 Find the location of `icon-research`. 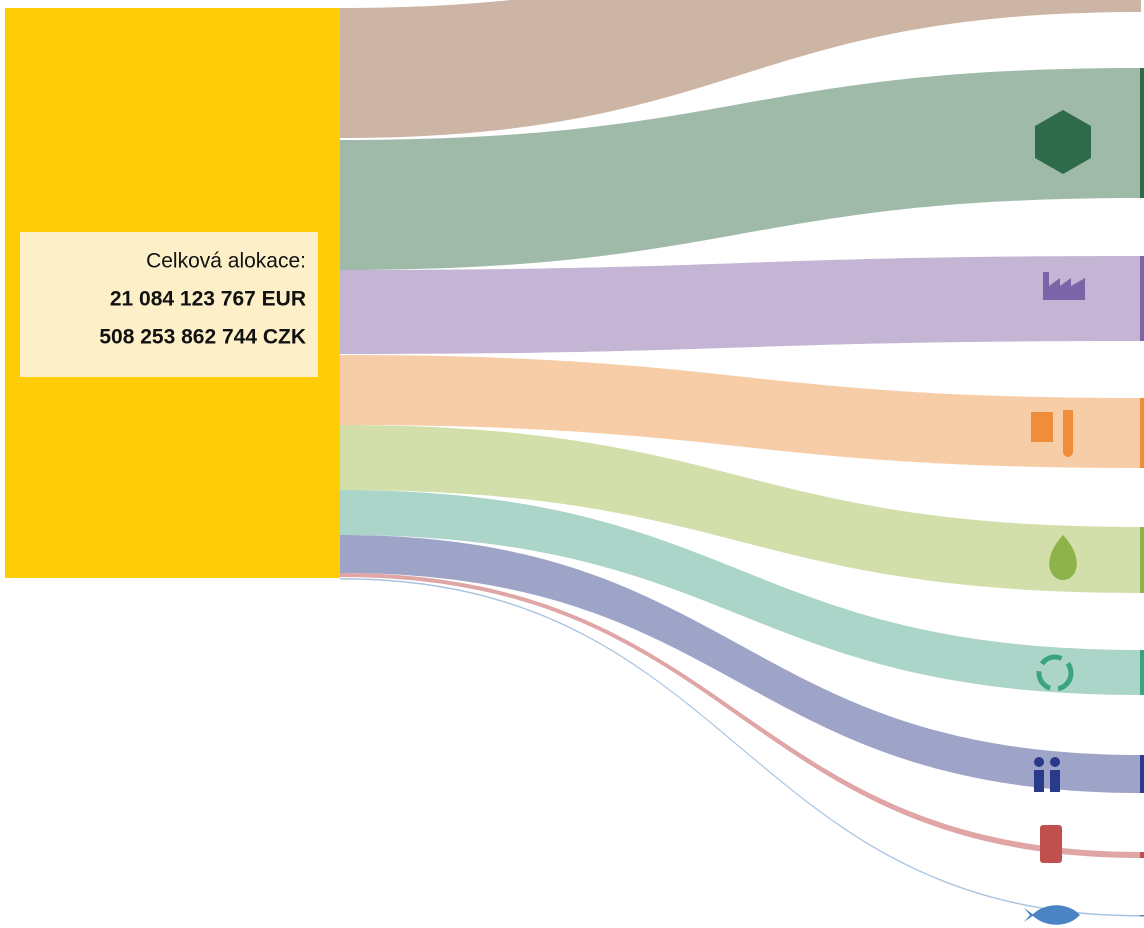

icon-research is located at coordinates (1052, 433).